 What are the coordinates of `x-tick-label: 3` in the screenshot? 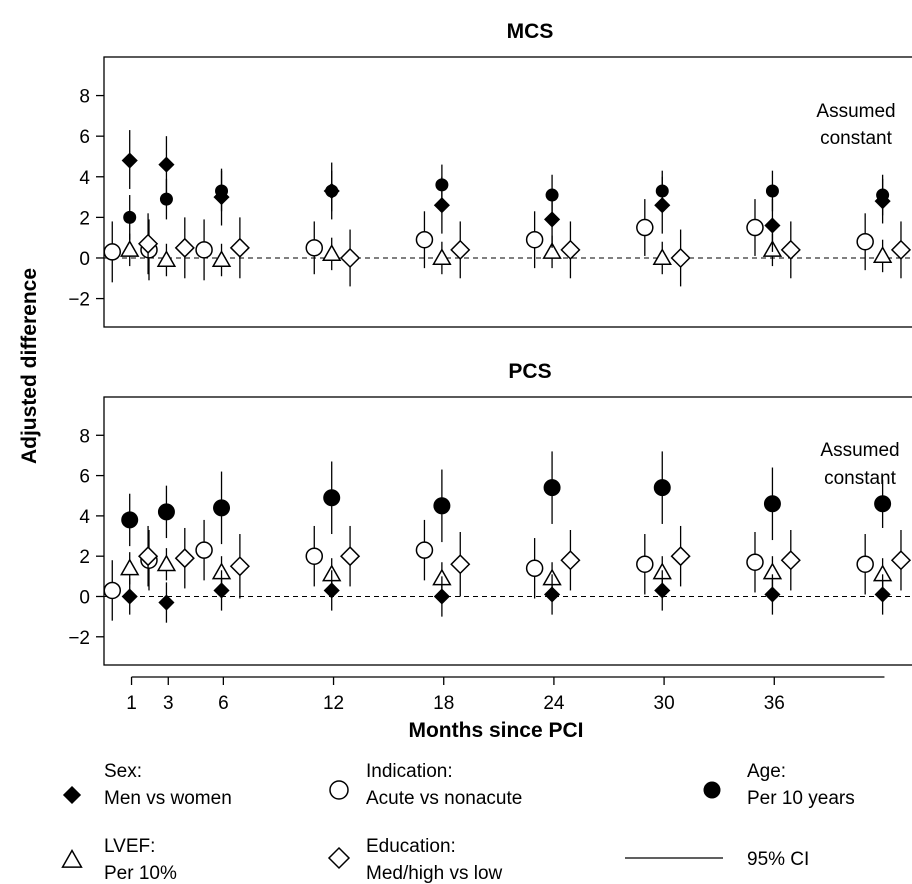 It's located at (168, 703).